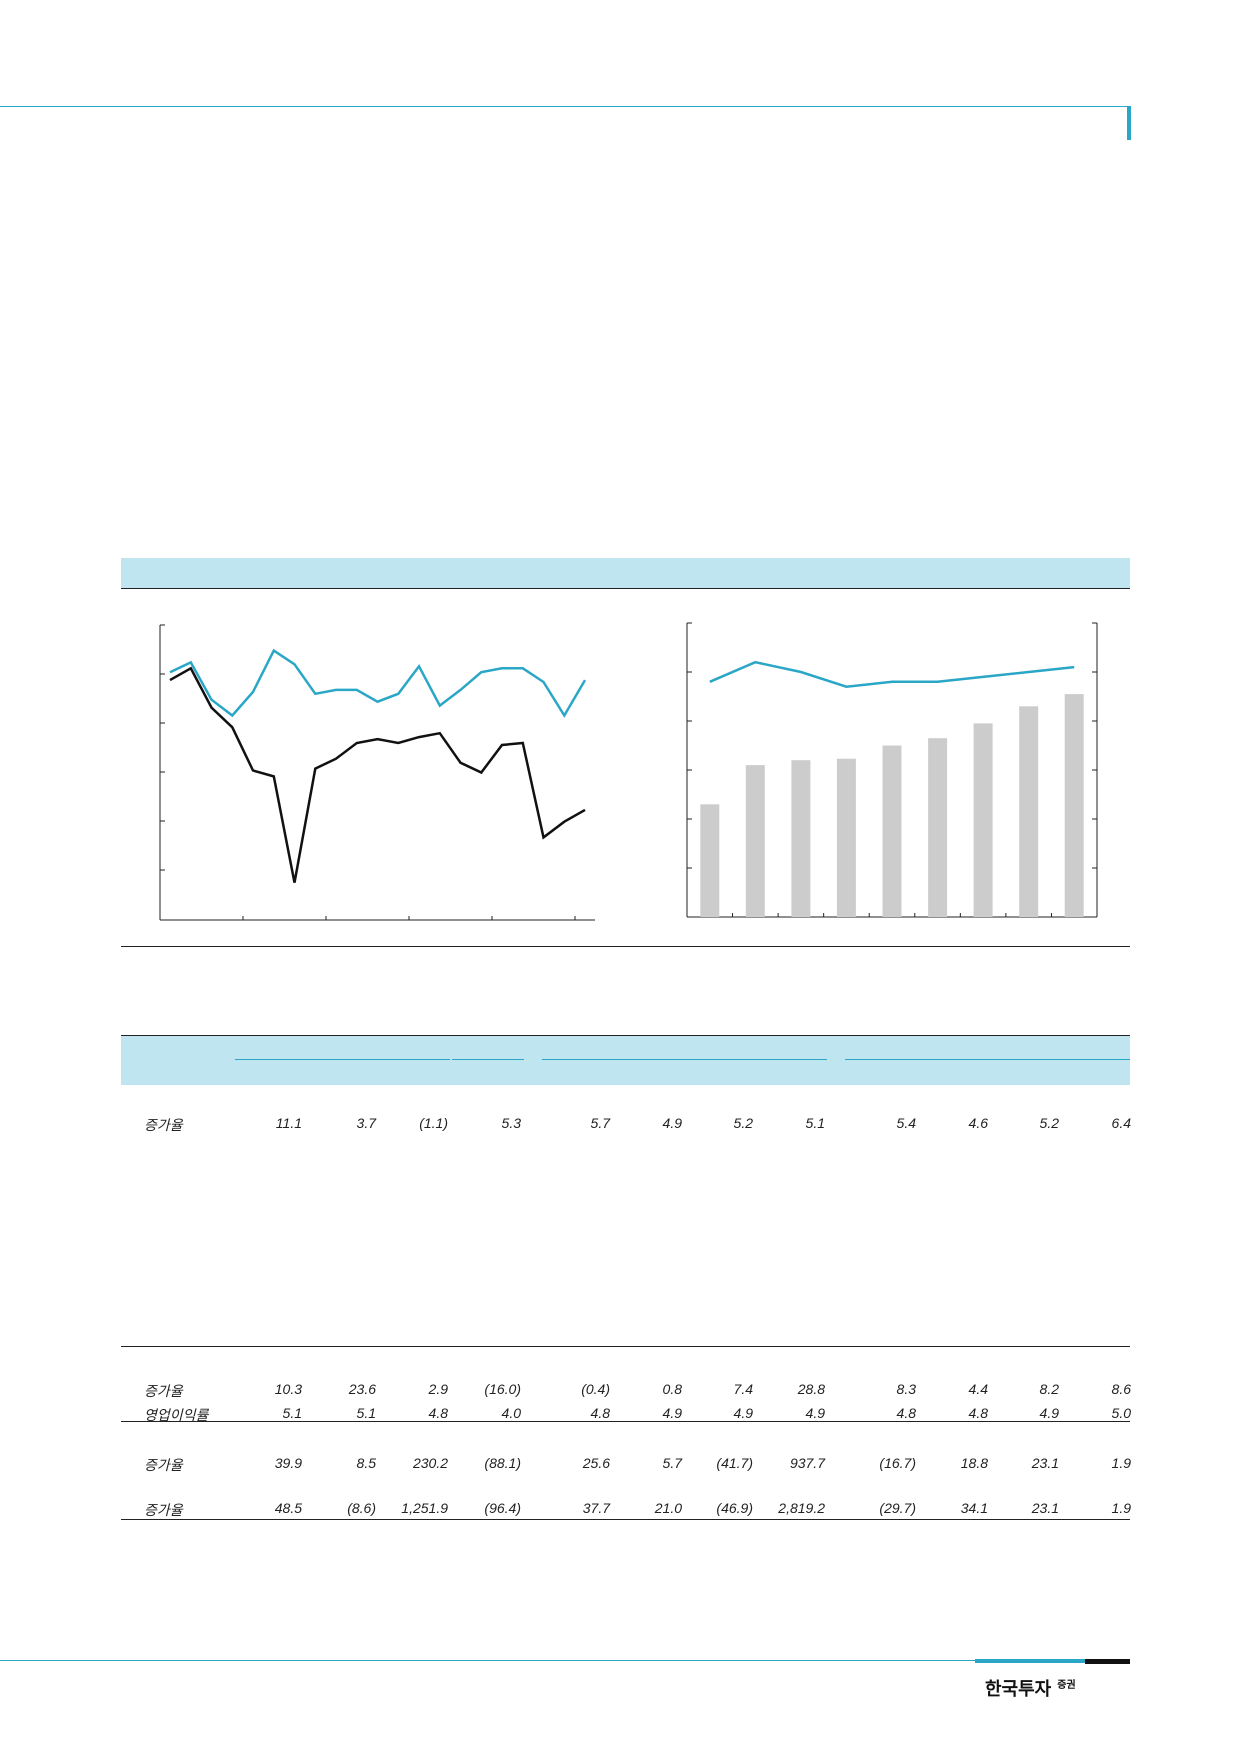  Describe the element at coordinates (625, 588) in the screenshot. I see `figure-top-rule` at that location.